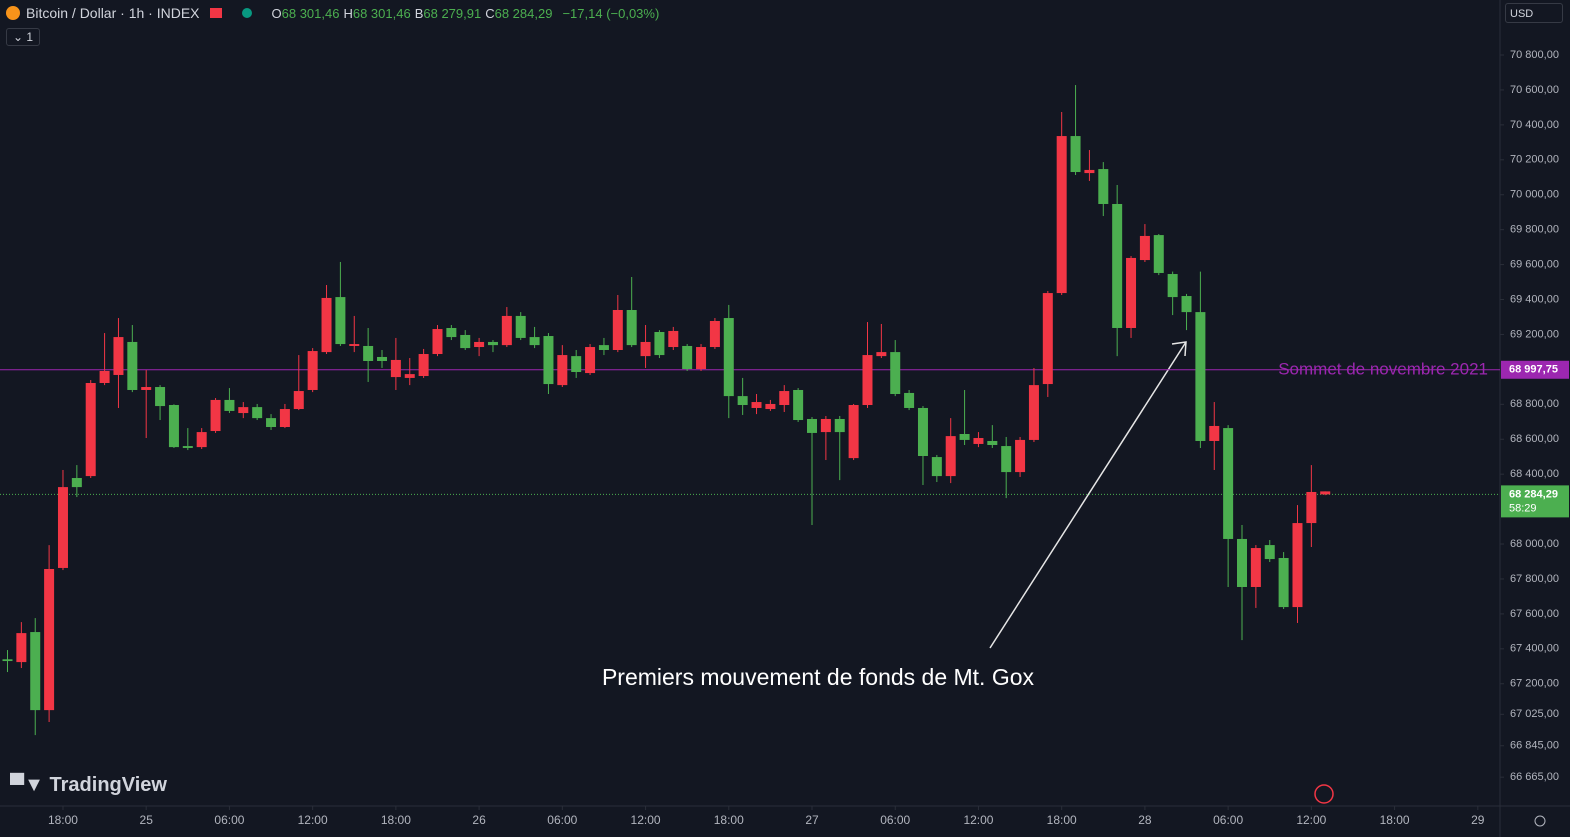  I want to click on x-tick-label: 27, so click(812, 820).